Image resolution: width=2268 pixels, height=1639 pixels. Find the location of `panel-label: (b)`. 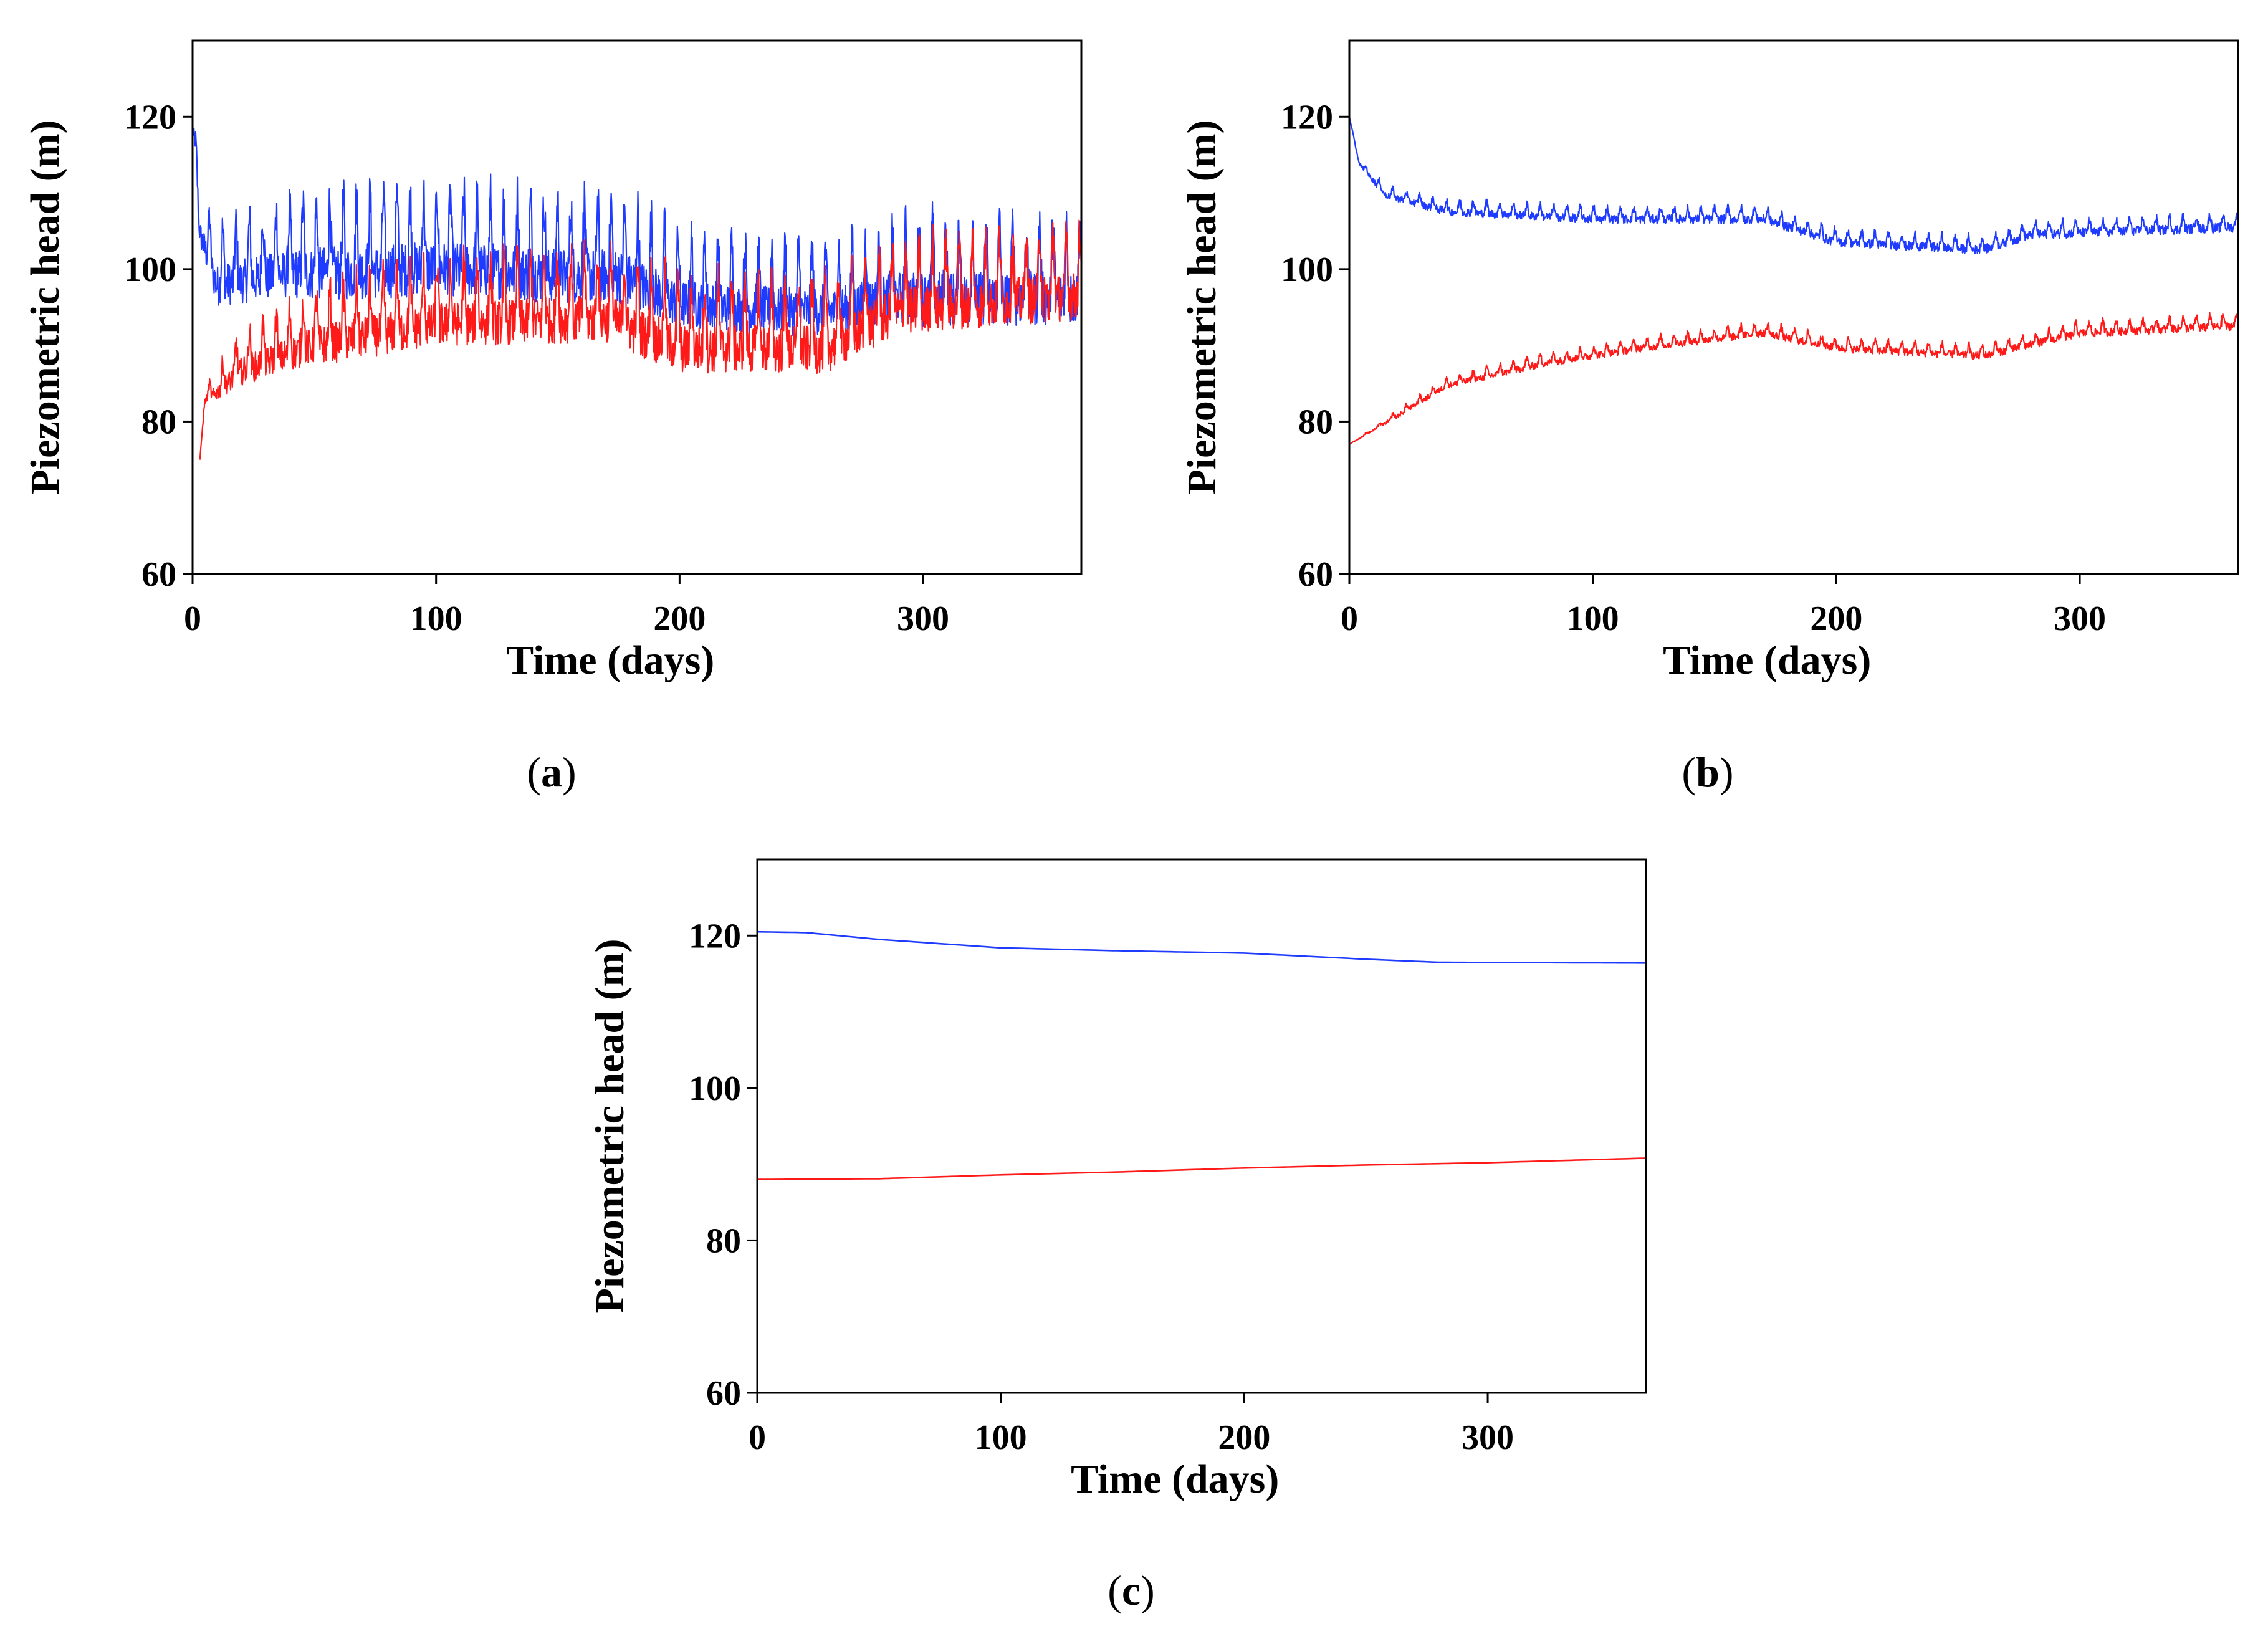

panel-label: (b) is located at coordinates (1707, 772).